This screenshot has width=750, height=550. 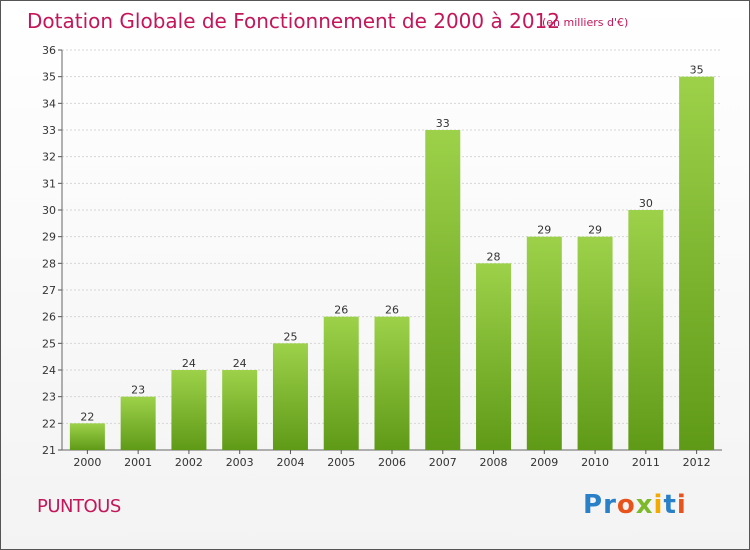 I want to click on x-tick-label: 2006, so click(x=392, y=462).